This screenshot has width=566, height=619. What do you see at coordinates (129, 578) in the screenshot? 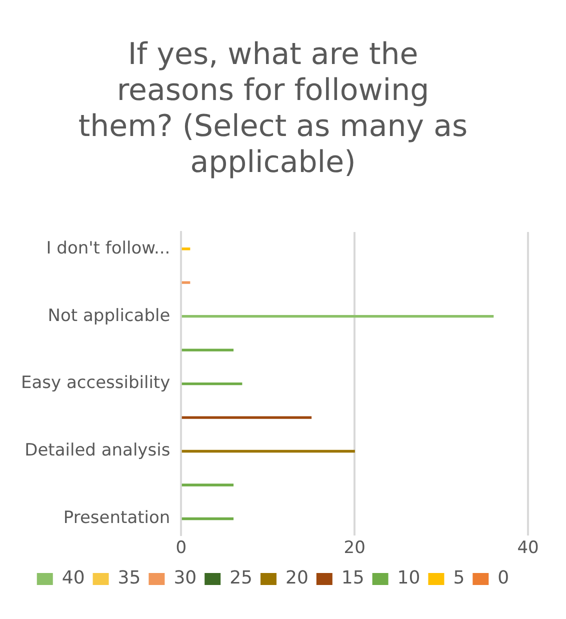
I see `legend-label: 35` at bounding box center [129, 578].